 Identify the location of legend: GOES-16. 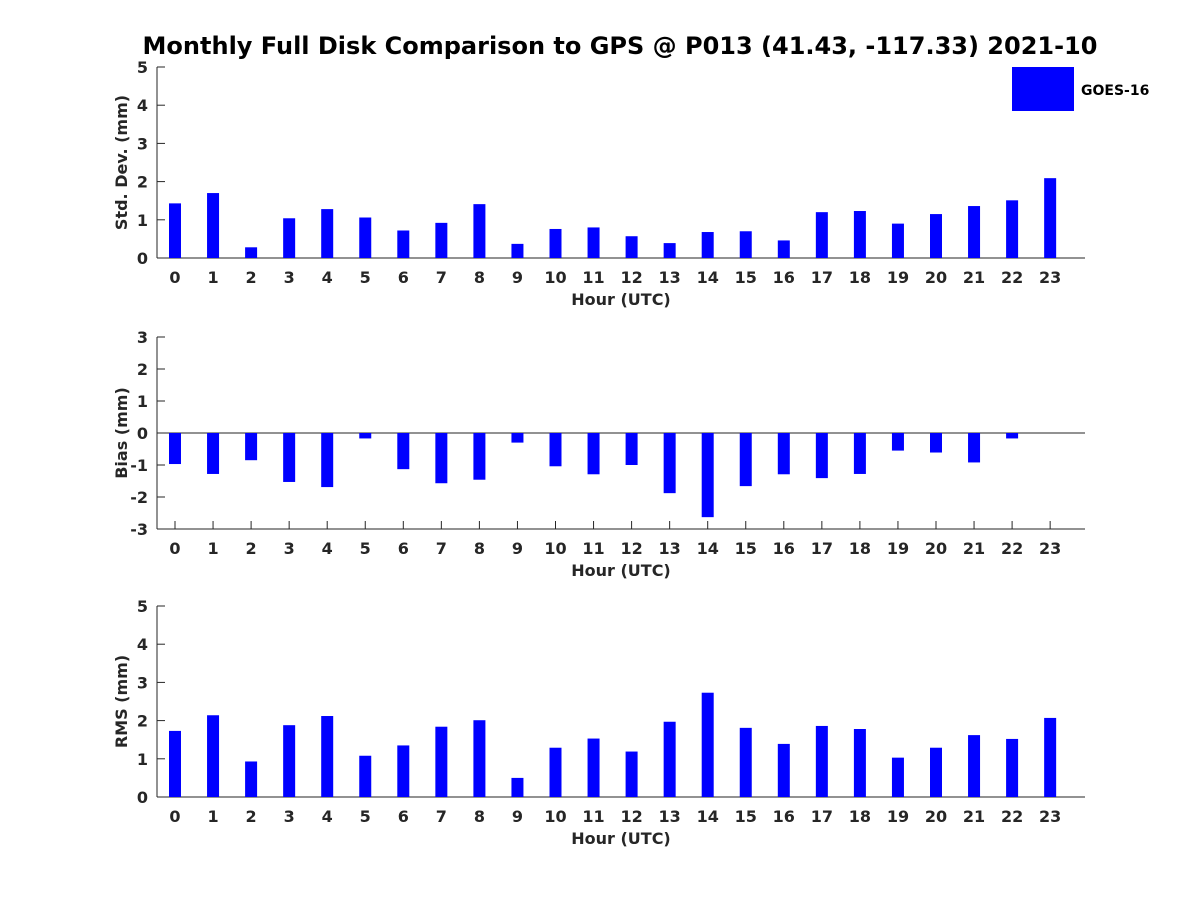
(1080, 89).